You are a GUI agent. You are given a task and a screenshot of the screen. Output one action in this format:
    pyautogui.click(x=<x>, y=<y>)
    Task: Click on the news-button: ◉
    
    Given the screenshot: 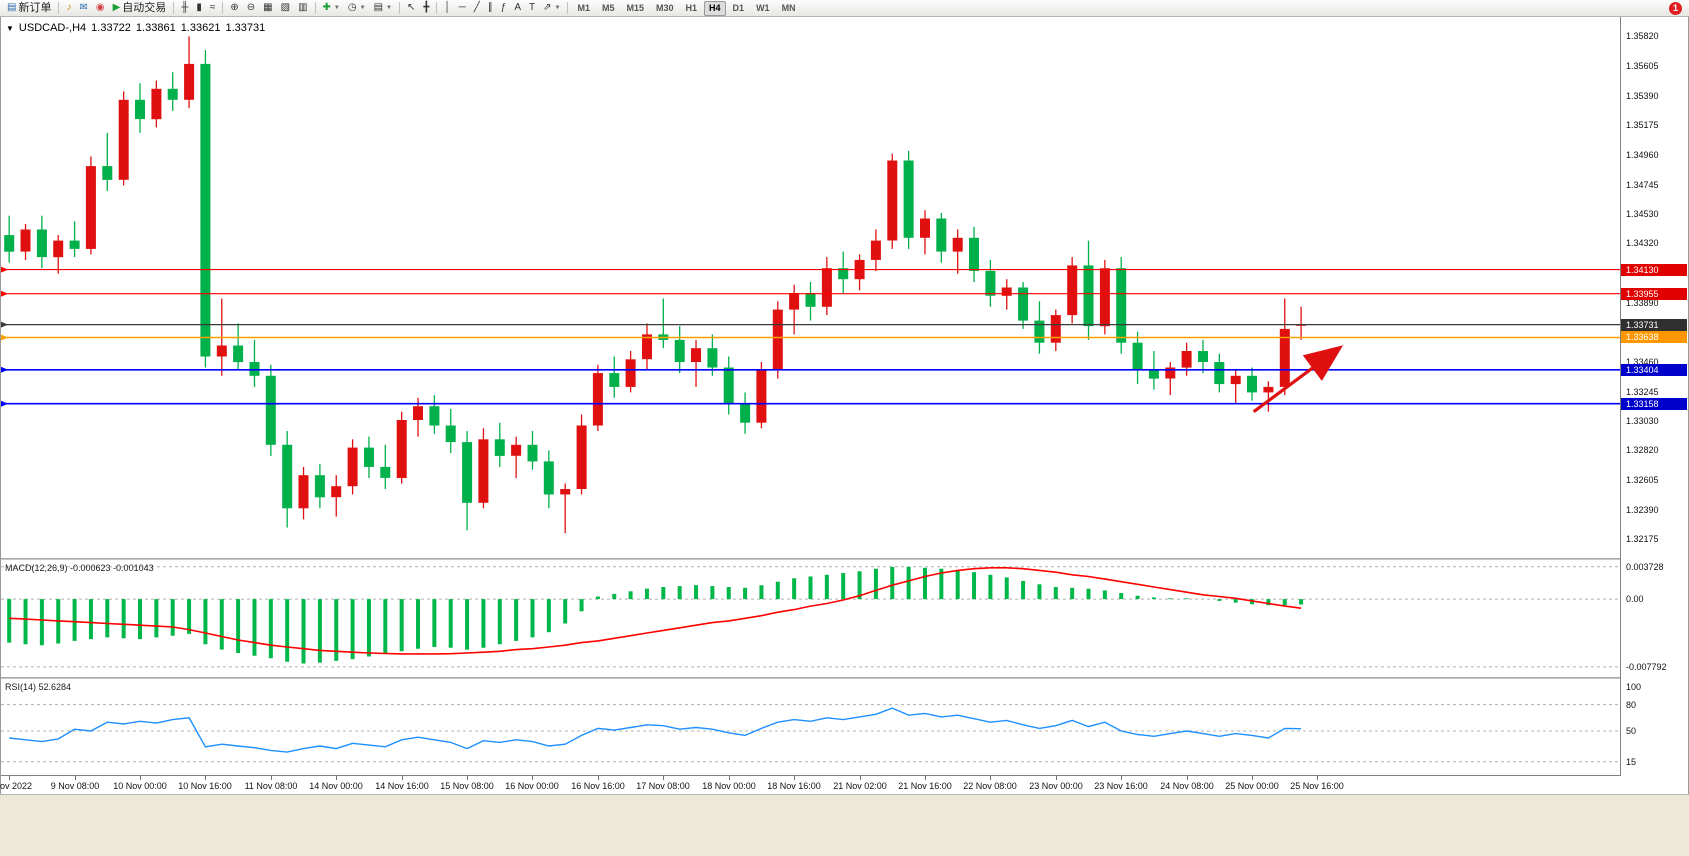 What is the action you would take?
    pyautogui.click(x=100, y=8)
    